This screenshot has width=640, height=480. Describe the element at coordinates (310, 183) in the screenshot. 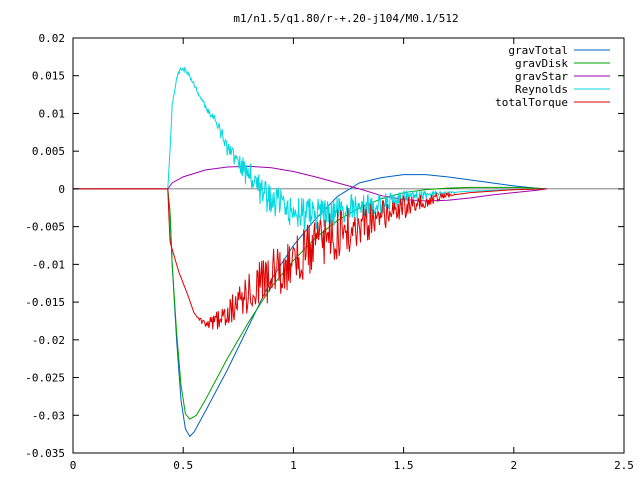

I see `series-line-gravStar` at that location.